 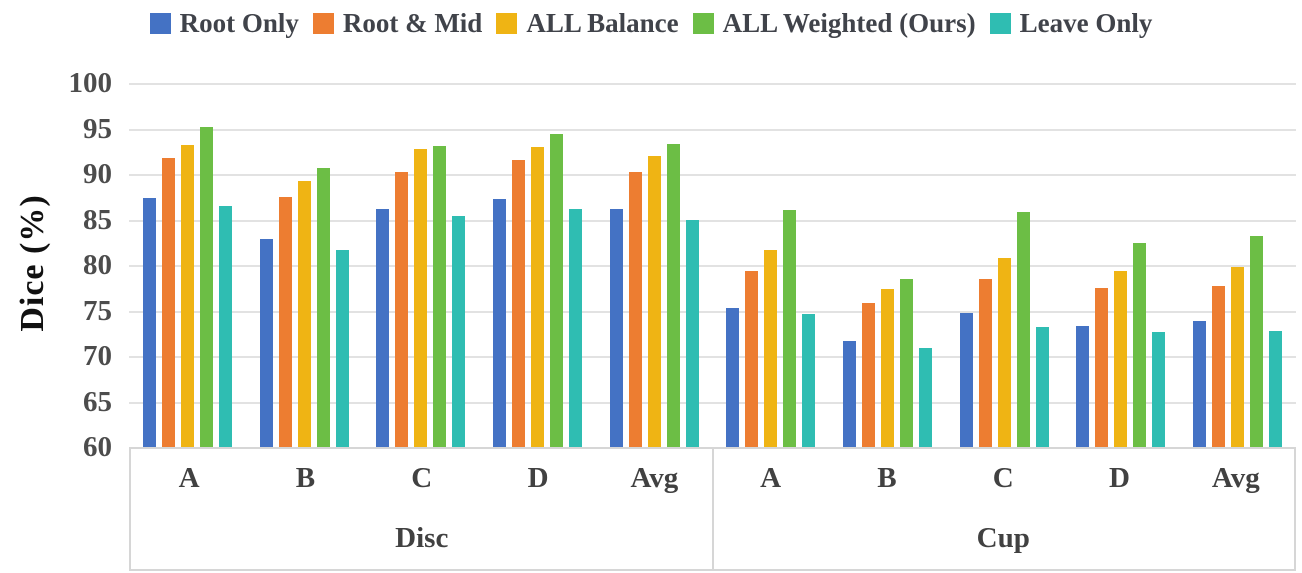 I want to click on legend-label: ALL Weighted (Ours), so click(x=849, y=22).